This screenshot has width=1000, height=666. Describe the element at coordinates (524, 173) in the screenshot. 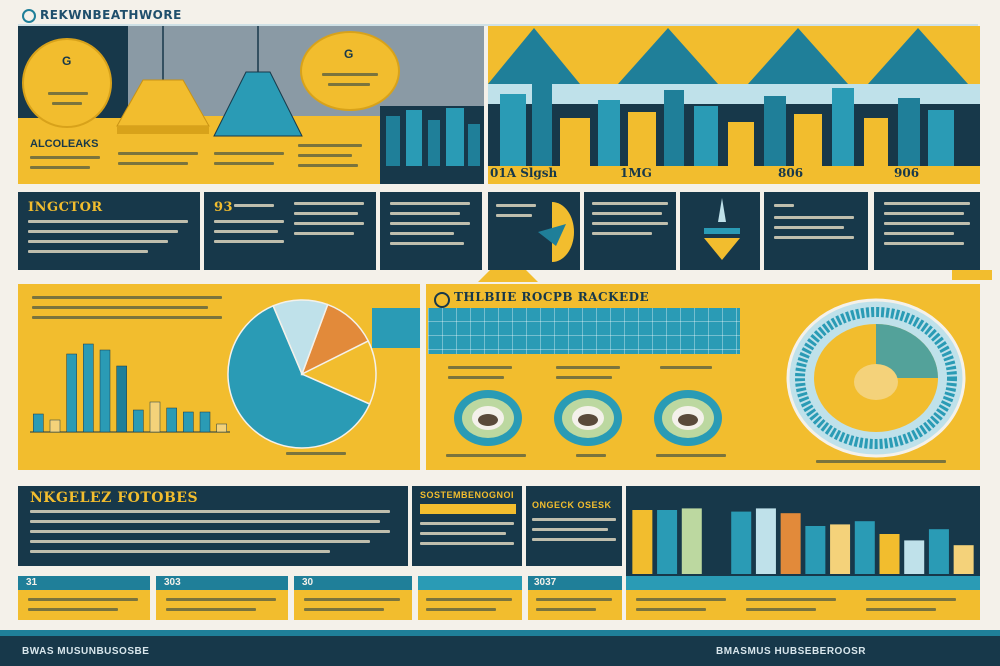

I see `city-label-1: 01A Slgsh` at that location.